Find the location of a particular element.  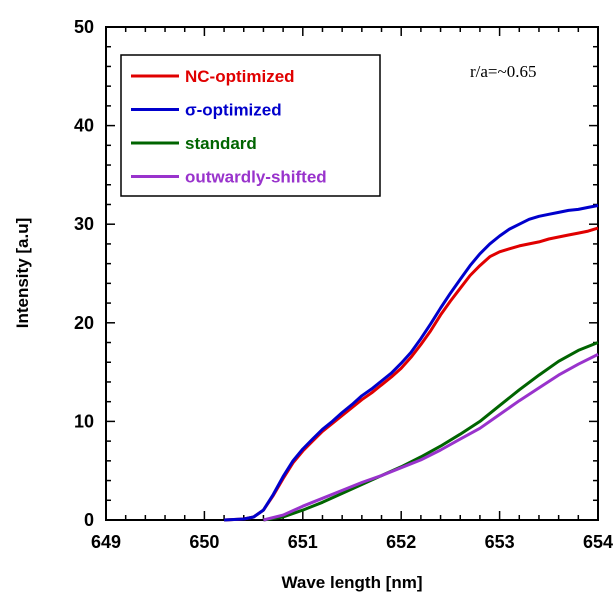

x-tick-label: 654 is located at coordinates (598, 542).